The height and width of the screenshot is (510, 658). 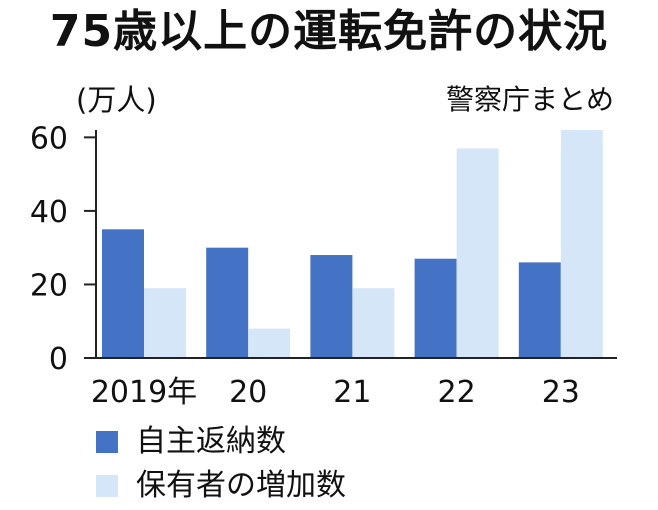 What do you see at coordinates (49, 285) in the screenshot?
I see `y-tick-label: 20` at bounding box center [49, 285].